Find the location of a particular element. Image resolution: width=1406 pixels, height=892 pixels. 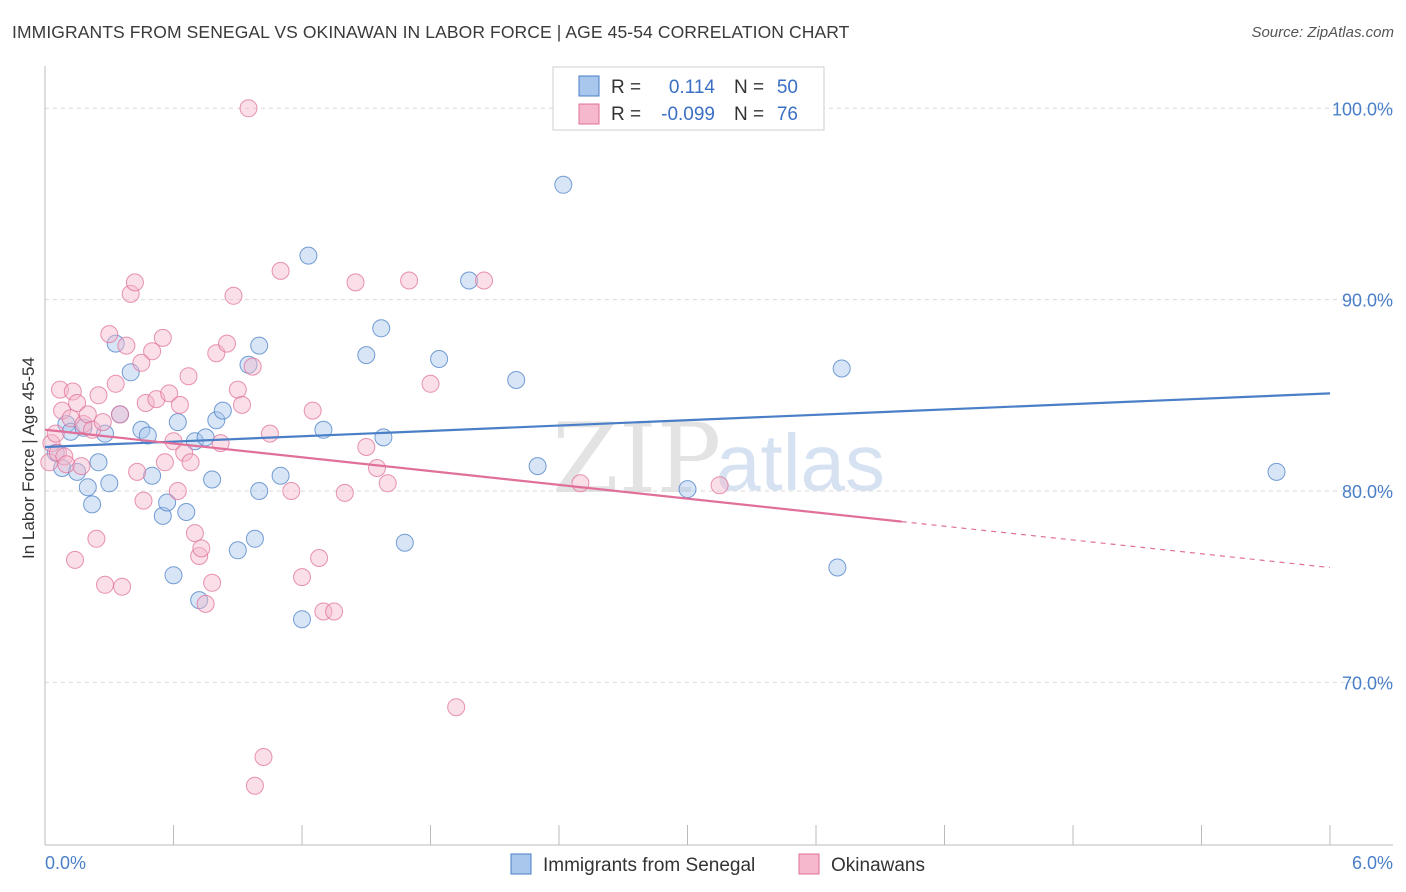

series-legend-swatch-okinawans is located at coordinates (809, 864).